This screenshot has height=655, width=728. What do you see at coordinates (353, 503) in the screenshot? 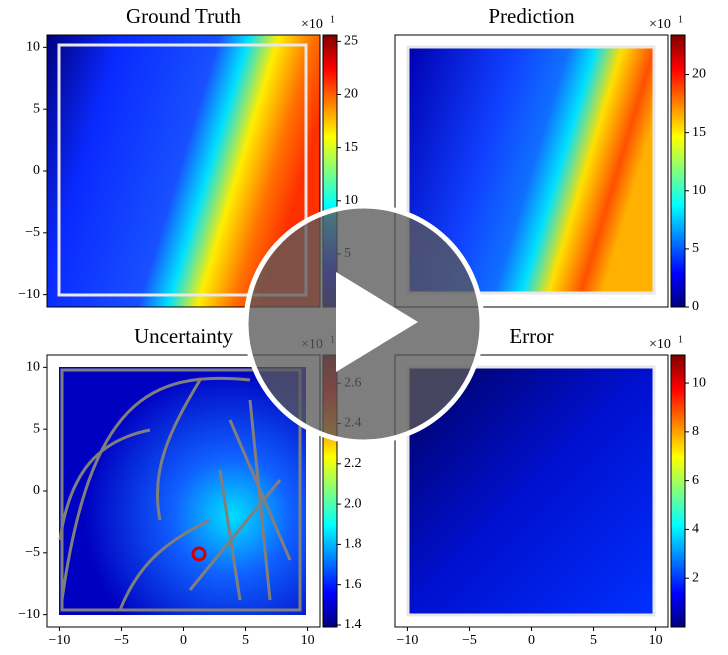
I see `colorbar-tick-label: 2.0` at bounding box center [353, 503].